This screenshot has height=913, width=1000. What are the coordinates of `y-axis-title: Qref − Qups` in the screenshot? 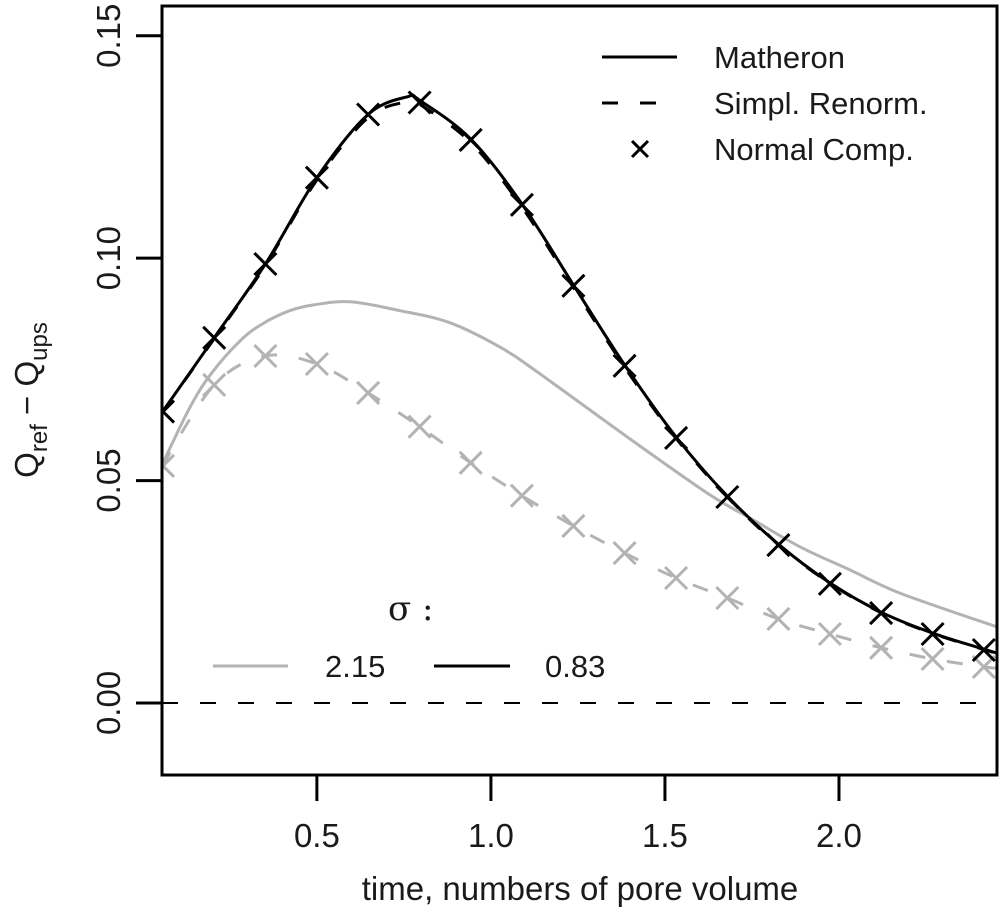 It's located at (30, 400).